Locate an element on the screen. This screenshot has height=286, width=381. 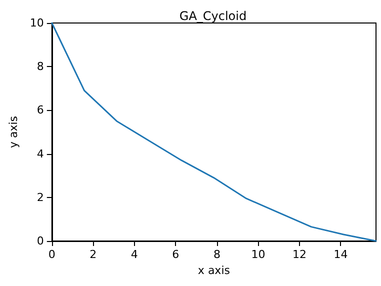
x-tick-label: 4 is located at coordinates (134, 254).